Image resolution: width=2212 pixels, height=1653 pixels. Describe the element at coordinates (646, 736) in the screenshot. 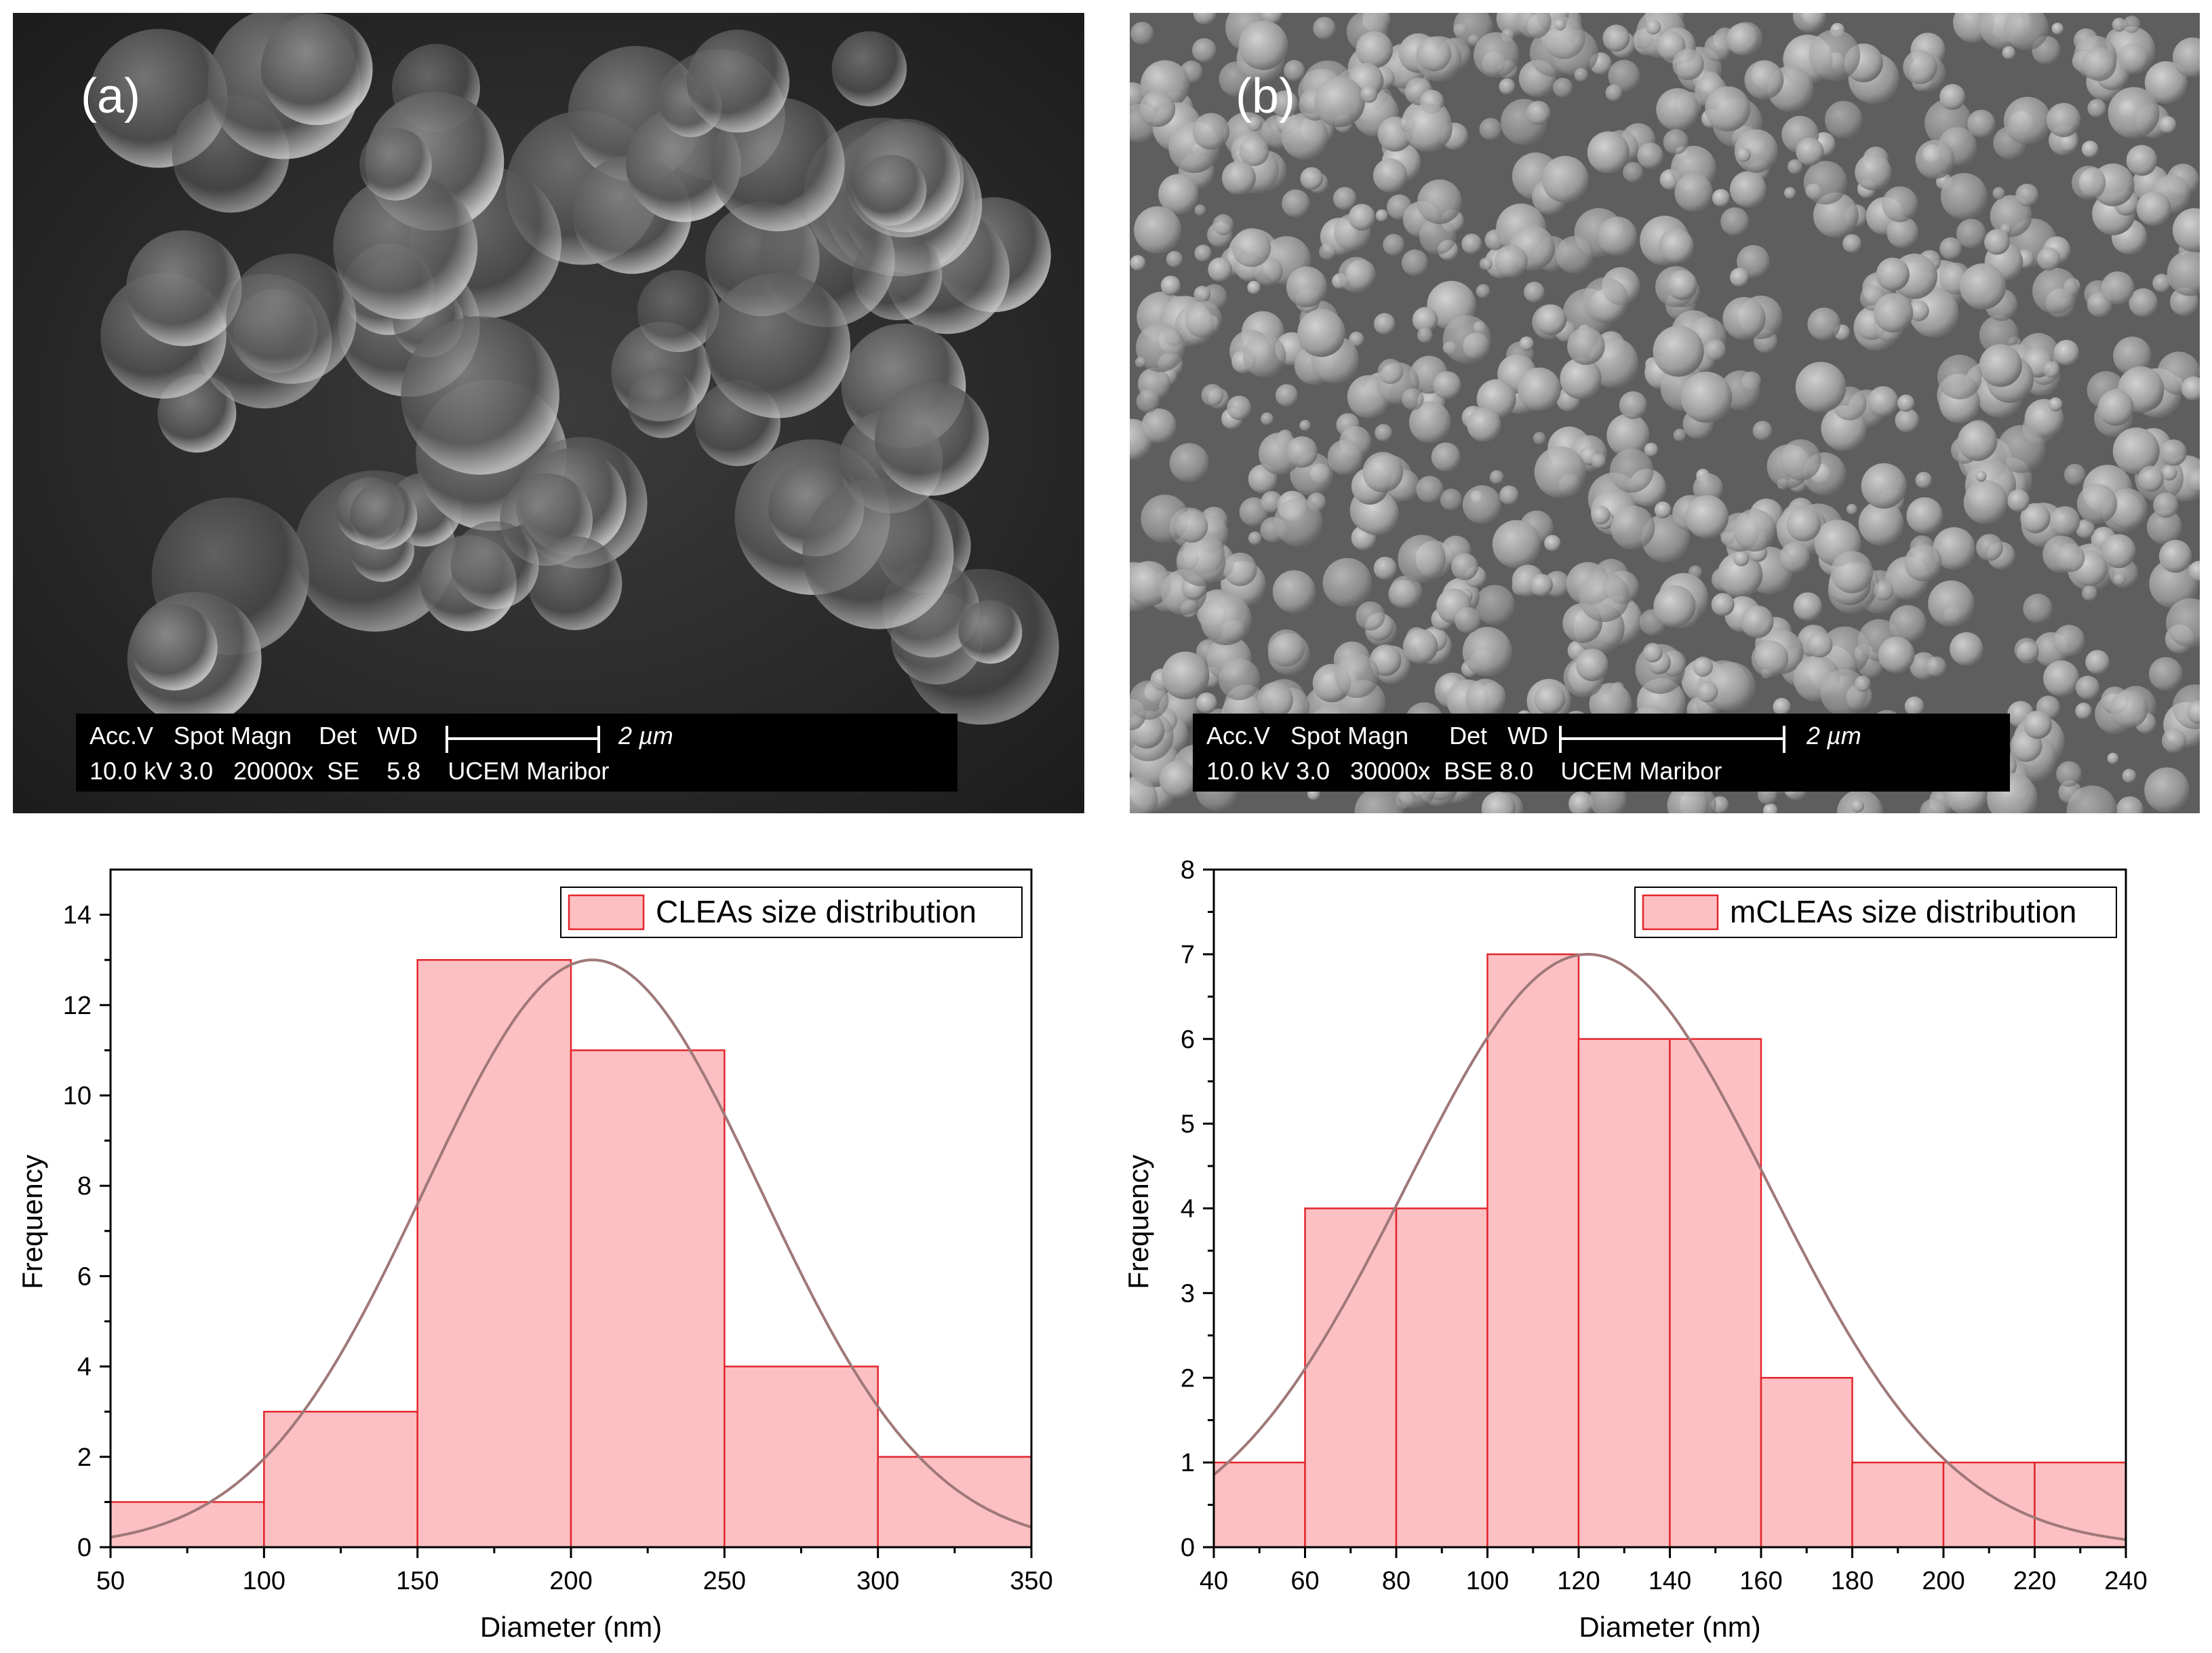

I see `scale-text-a: 2 µm` at that location.